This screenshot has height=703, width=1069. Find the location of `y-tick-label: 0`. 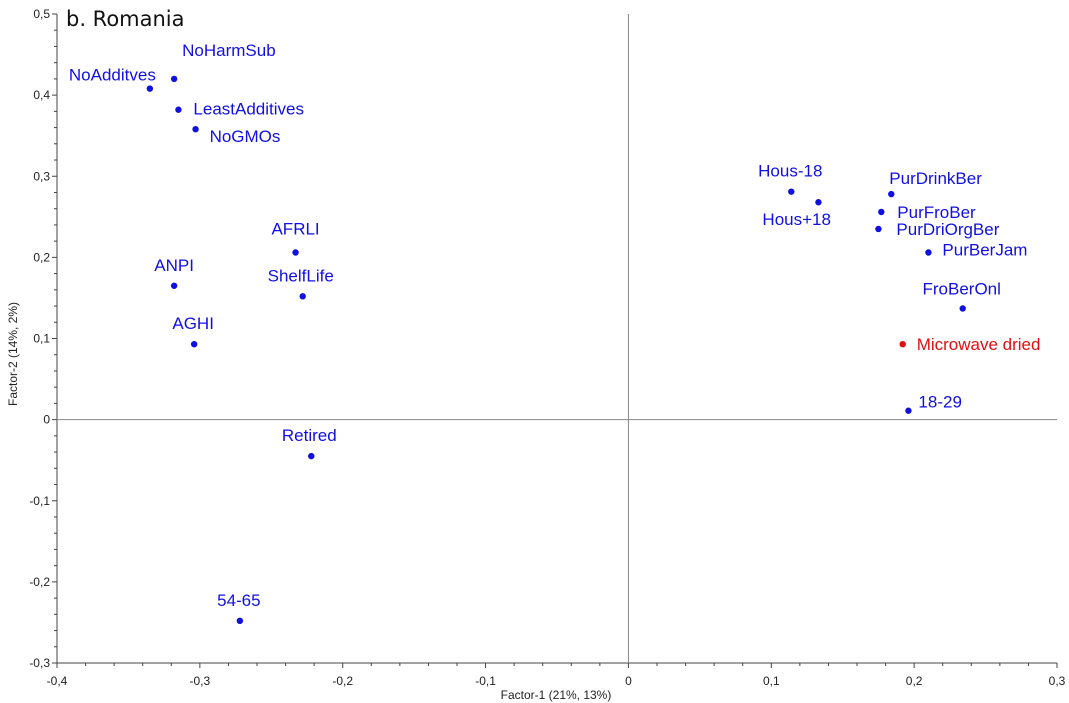

y-tick-label: 0 is located at coordinates (46, 420).